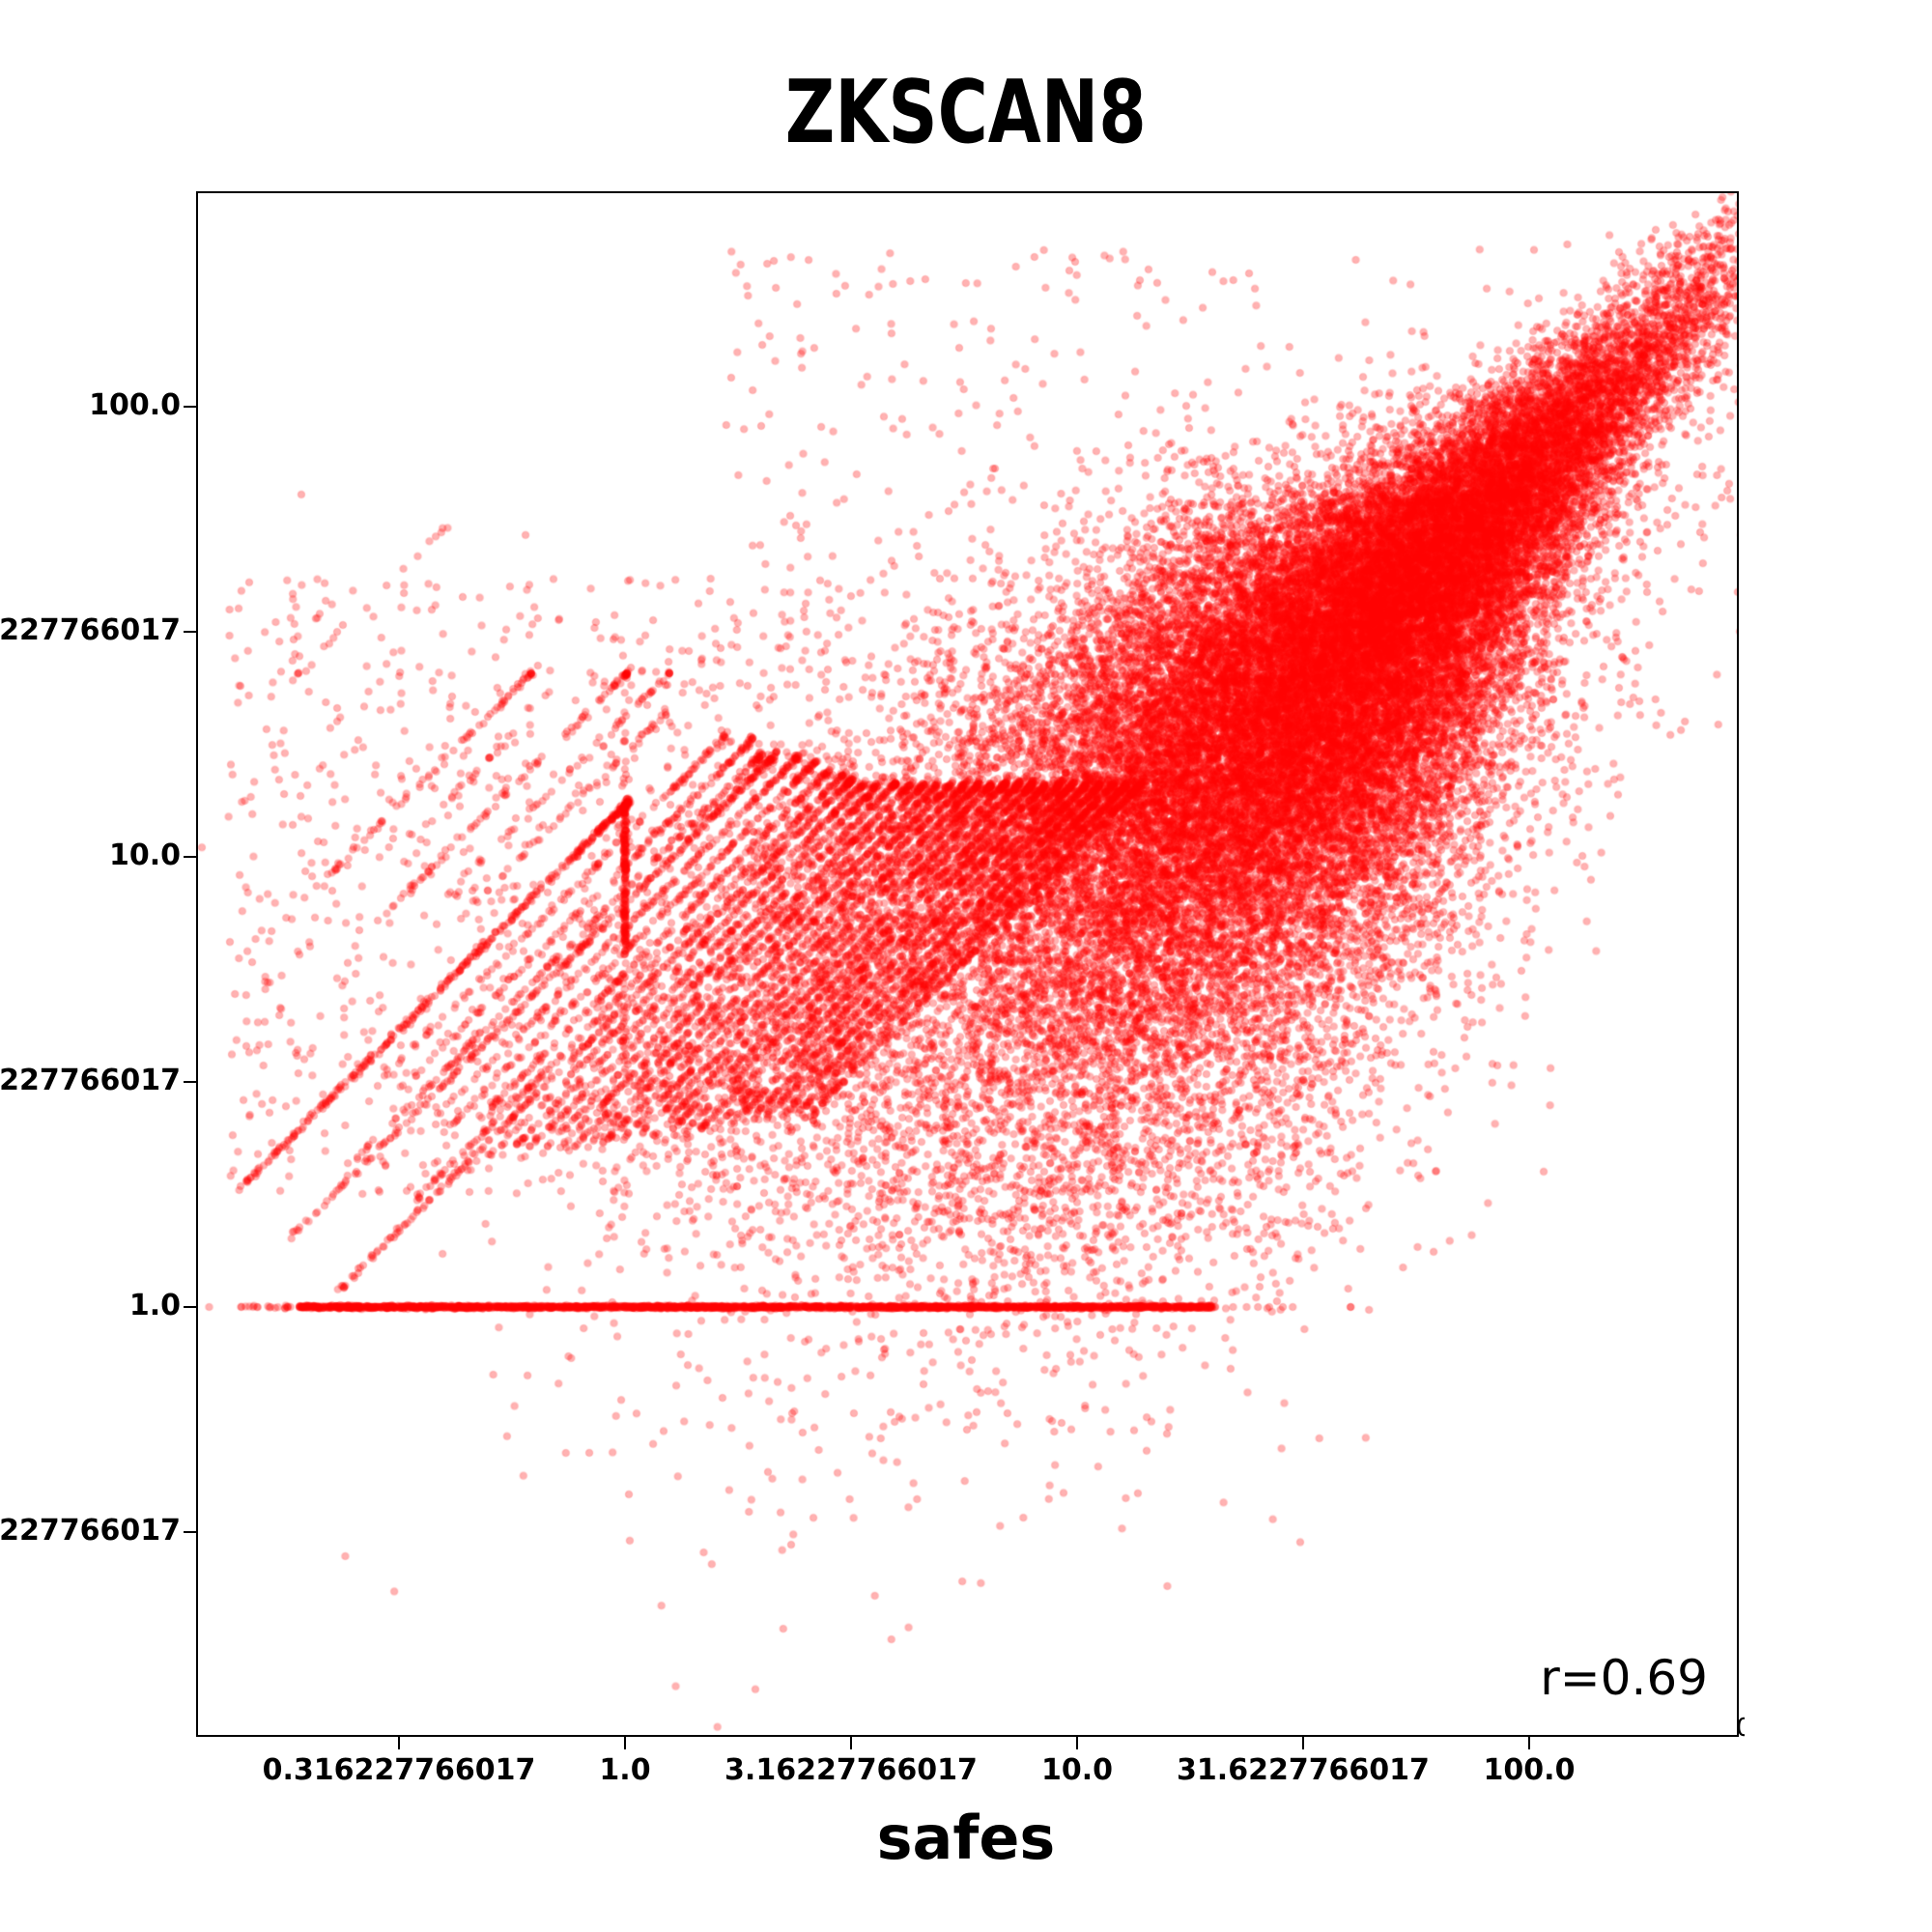 This screenshot has width=1932, height=1932. I want to click on x-axis-label-text: safes, so click(966, 1838).